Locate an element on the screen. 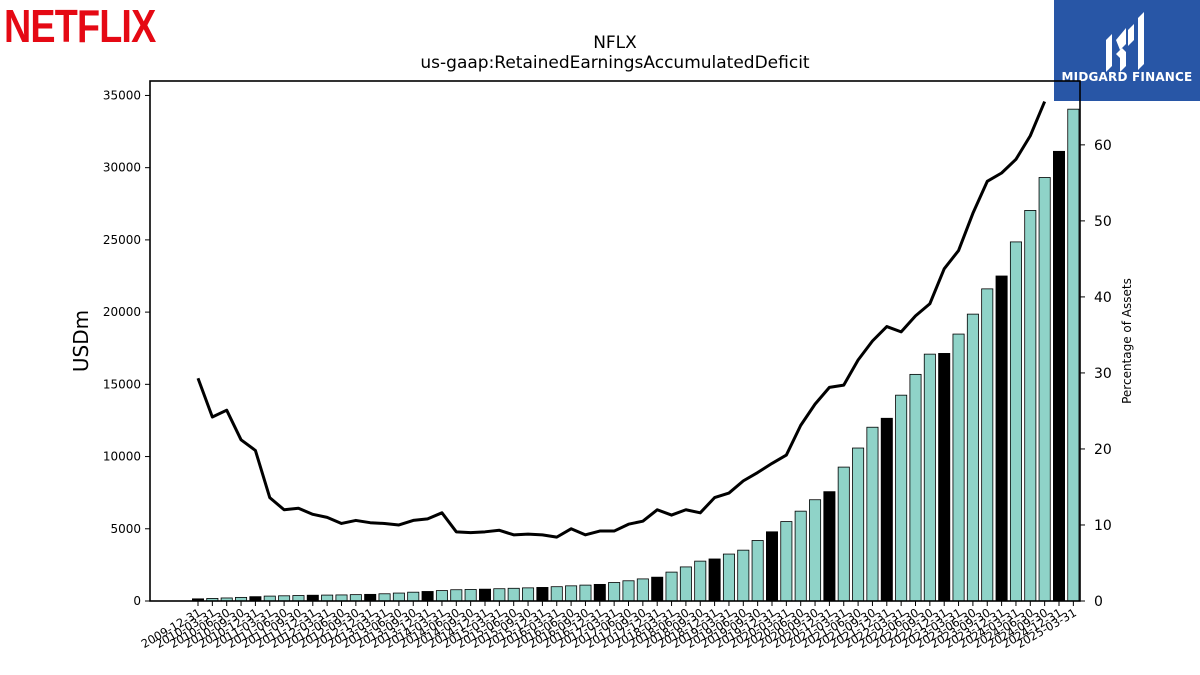  y-axis-label: USDm is located at coordinates (81, 341).